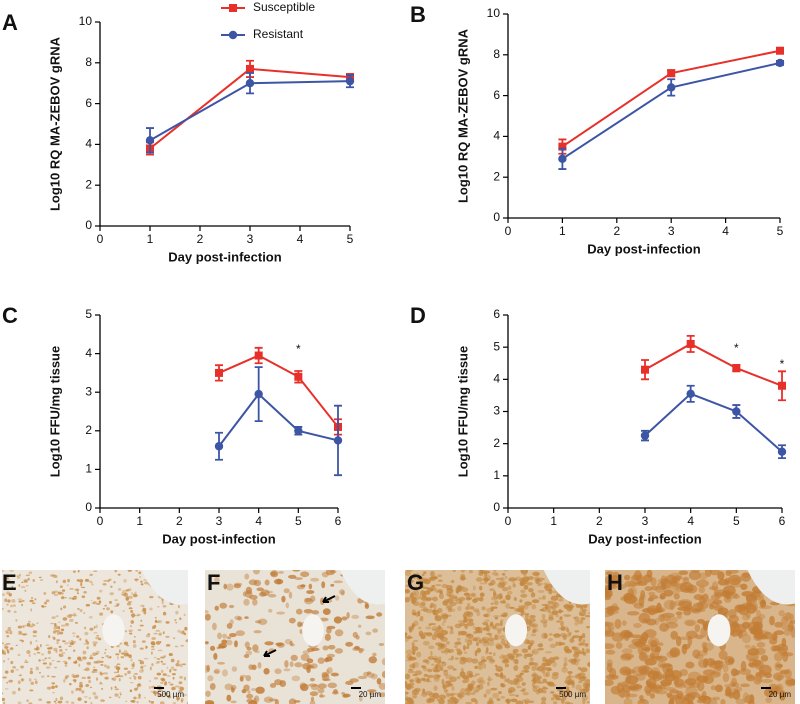 The image size is (800, 704). What do you see at coordinates (10, 315) in the screenshot?
I see `panel-label: C` at bounding box center [10, 315].